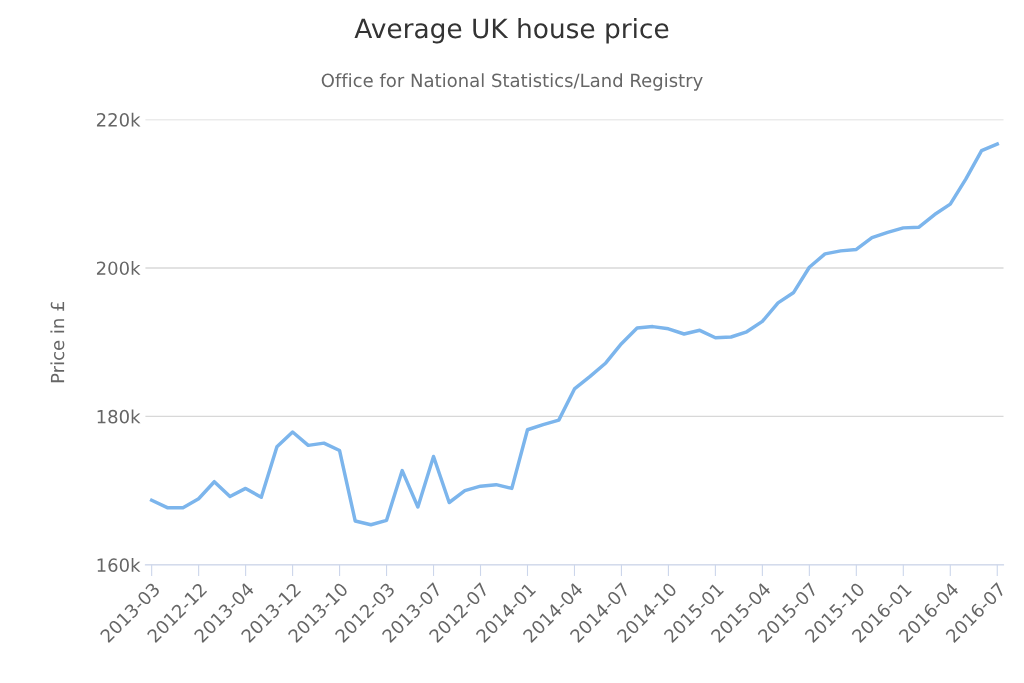 This screenshot has height=683, width=1024. I want to click on y-tick-label: 220k, so click(118, 119).